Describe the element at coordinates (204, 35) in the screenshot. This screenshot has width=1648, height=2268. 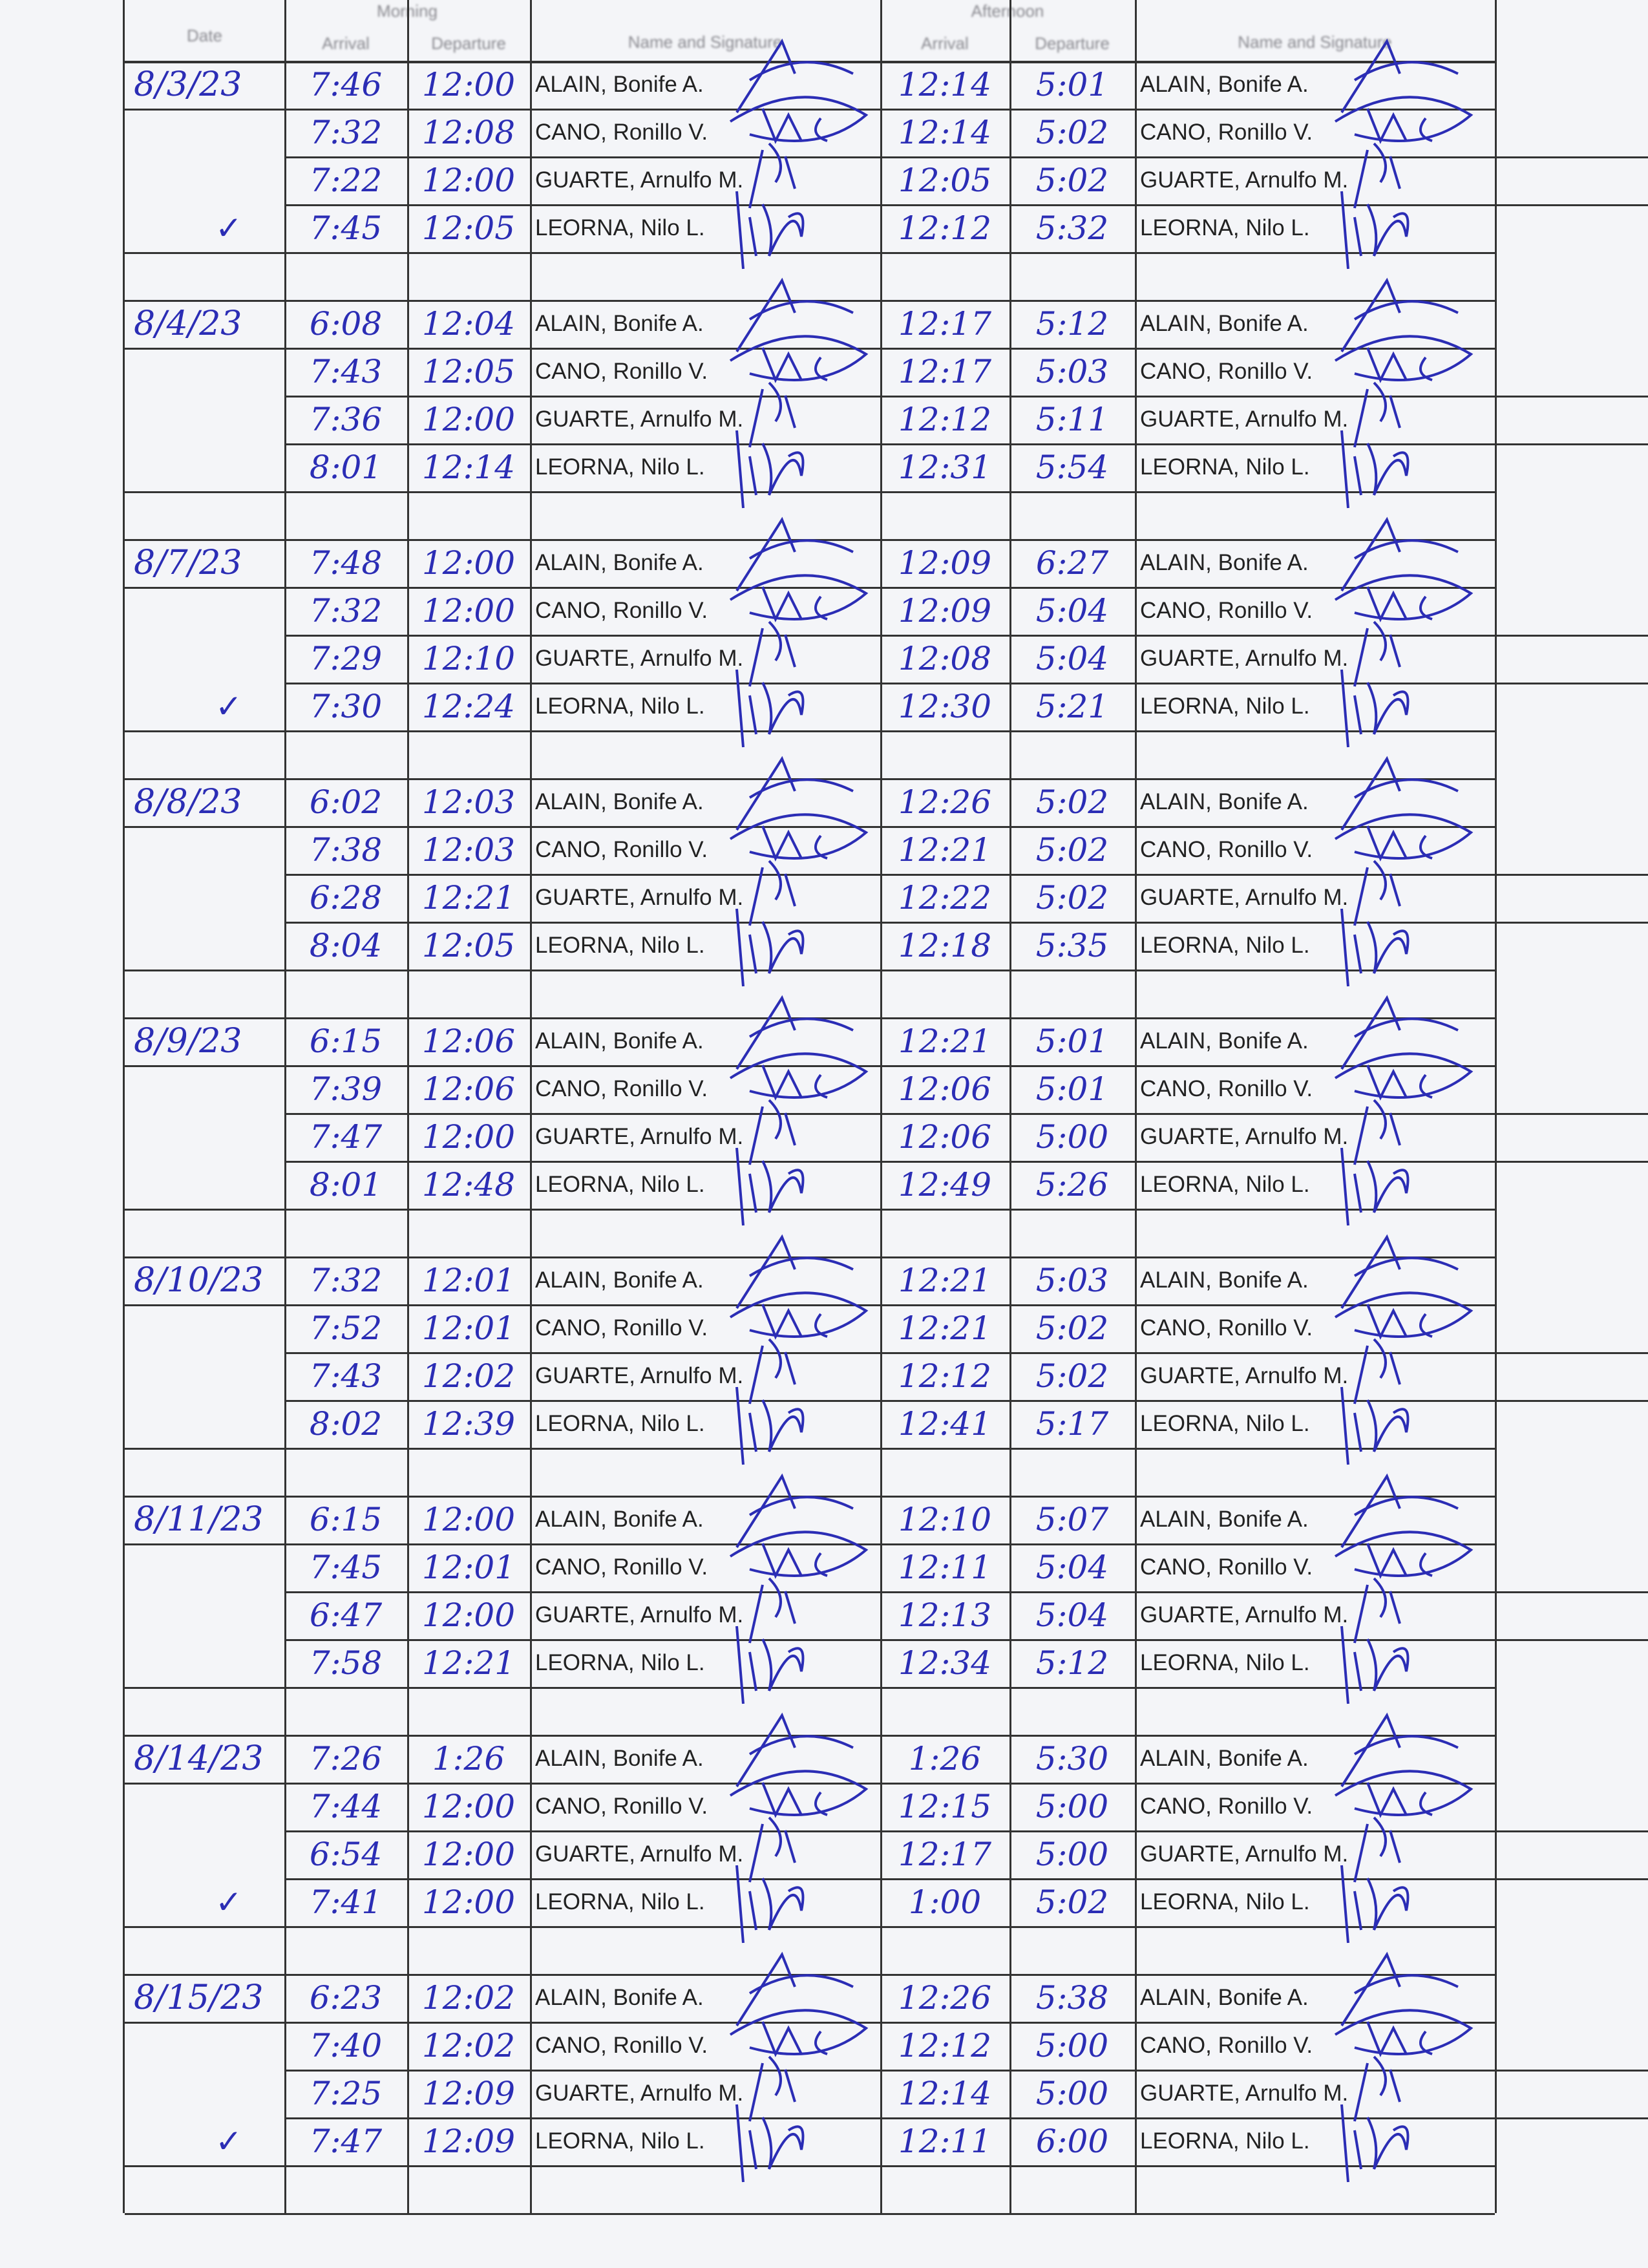
I see `header-date: Date` at that location.